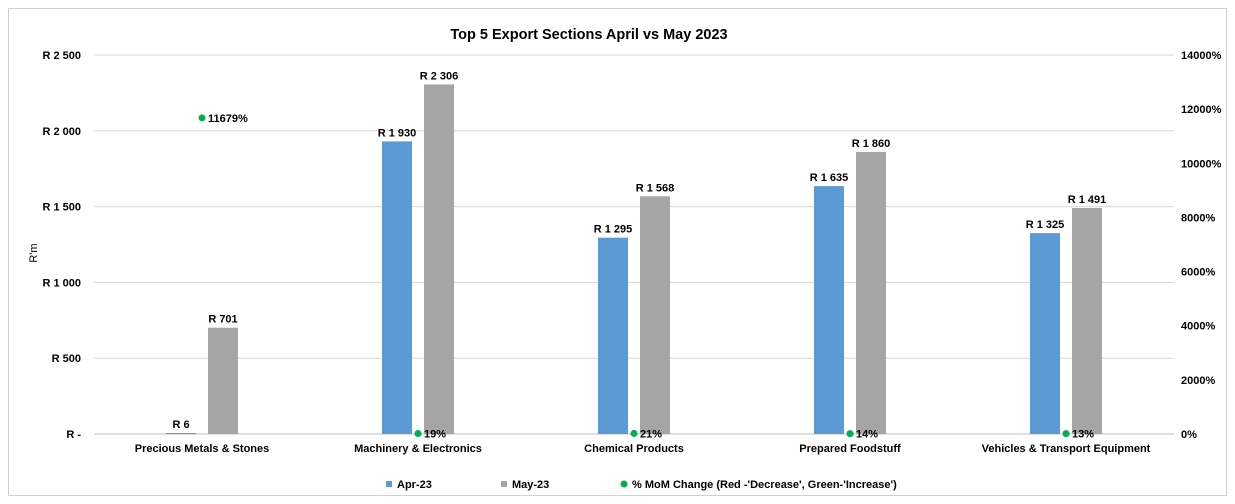 The image size is (1235, 504). Describe the element at coordinates (61, 132) in the screenshot. I see `left-tick-label: R 2 000` at that location.